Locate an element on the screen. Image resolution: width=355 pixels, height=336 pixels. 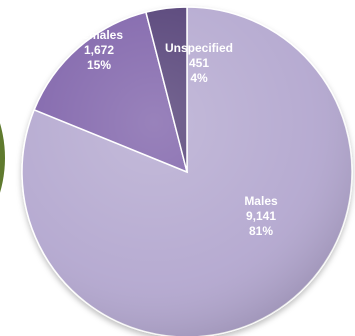
slice-percent-males: 81% is located at coordinates (261, 231).